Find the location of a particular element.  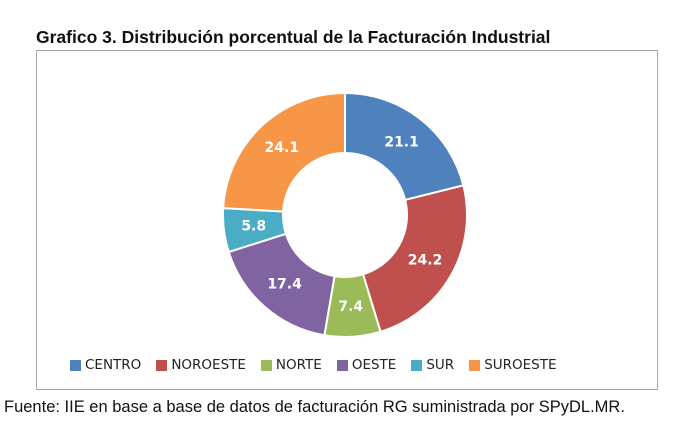

legend-item-norte: NORTE is located at coordinates (291, 365).